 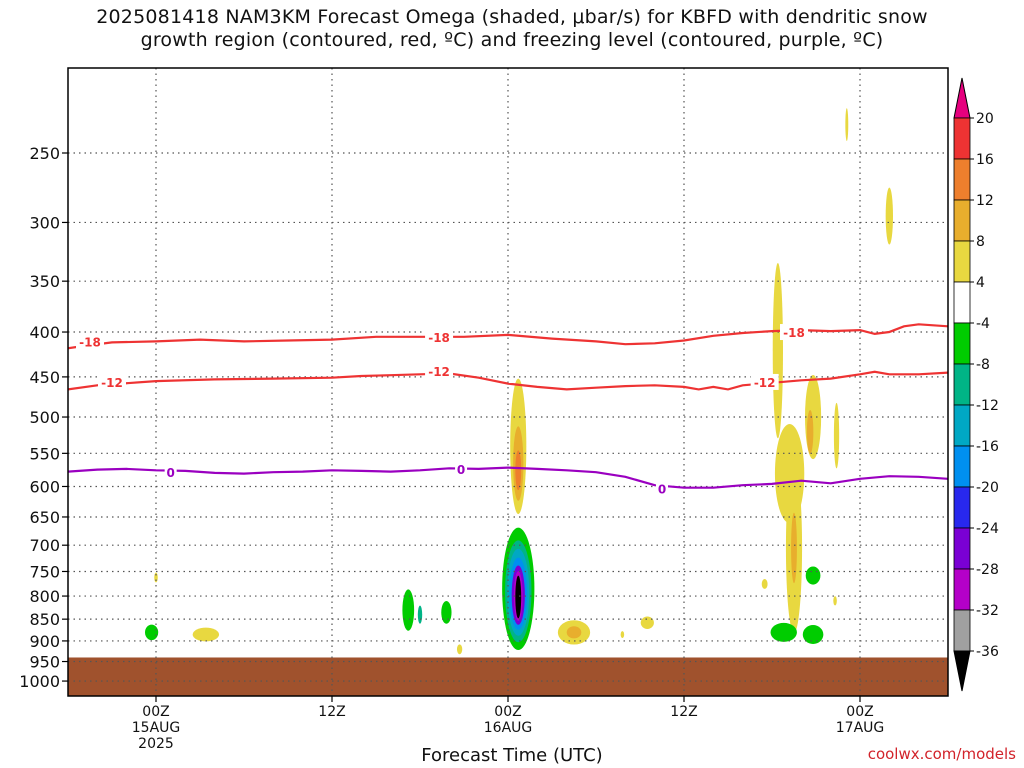 I want to click on y-tick-label-650: 650, so click(x=44, y=517).